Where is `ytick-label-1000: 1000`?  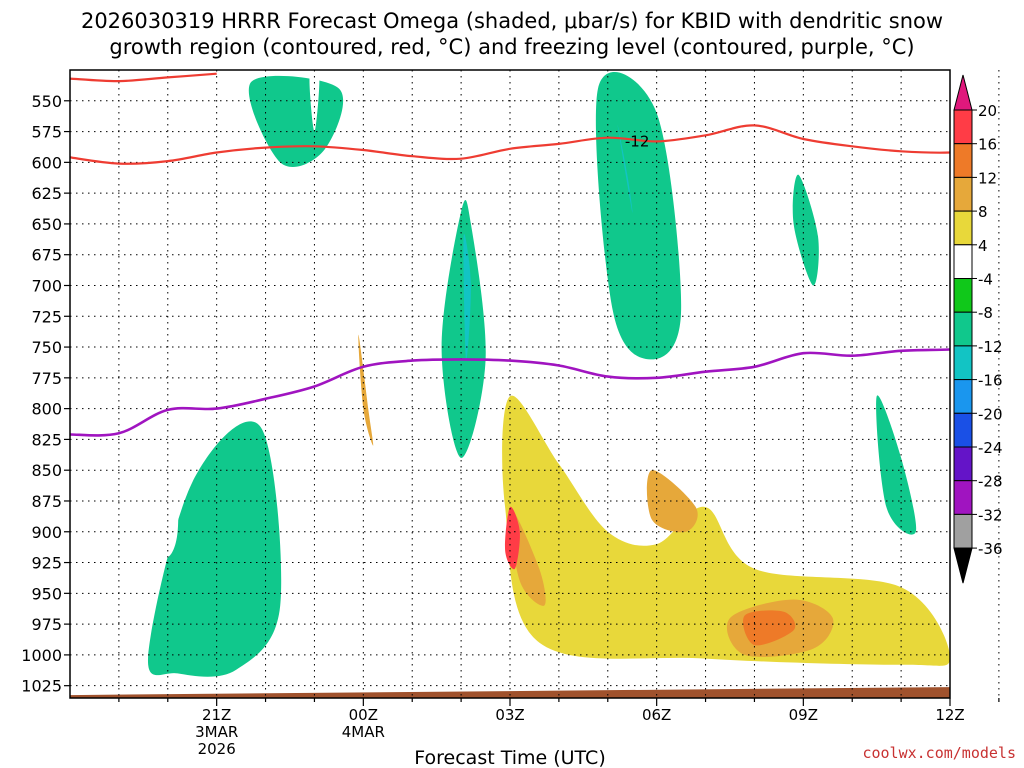 ytick-label-1000: 1000 is located at coordinates (41, 655).